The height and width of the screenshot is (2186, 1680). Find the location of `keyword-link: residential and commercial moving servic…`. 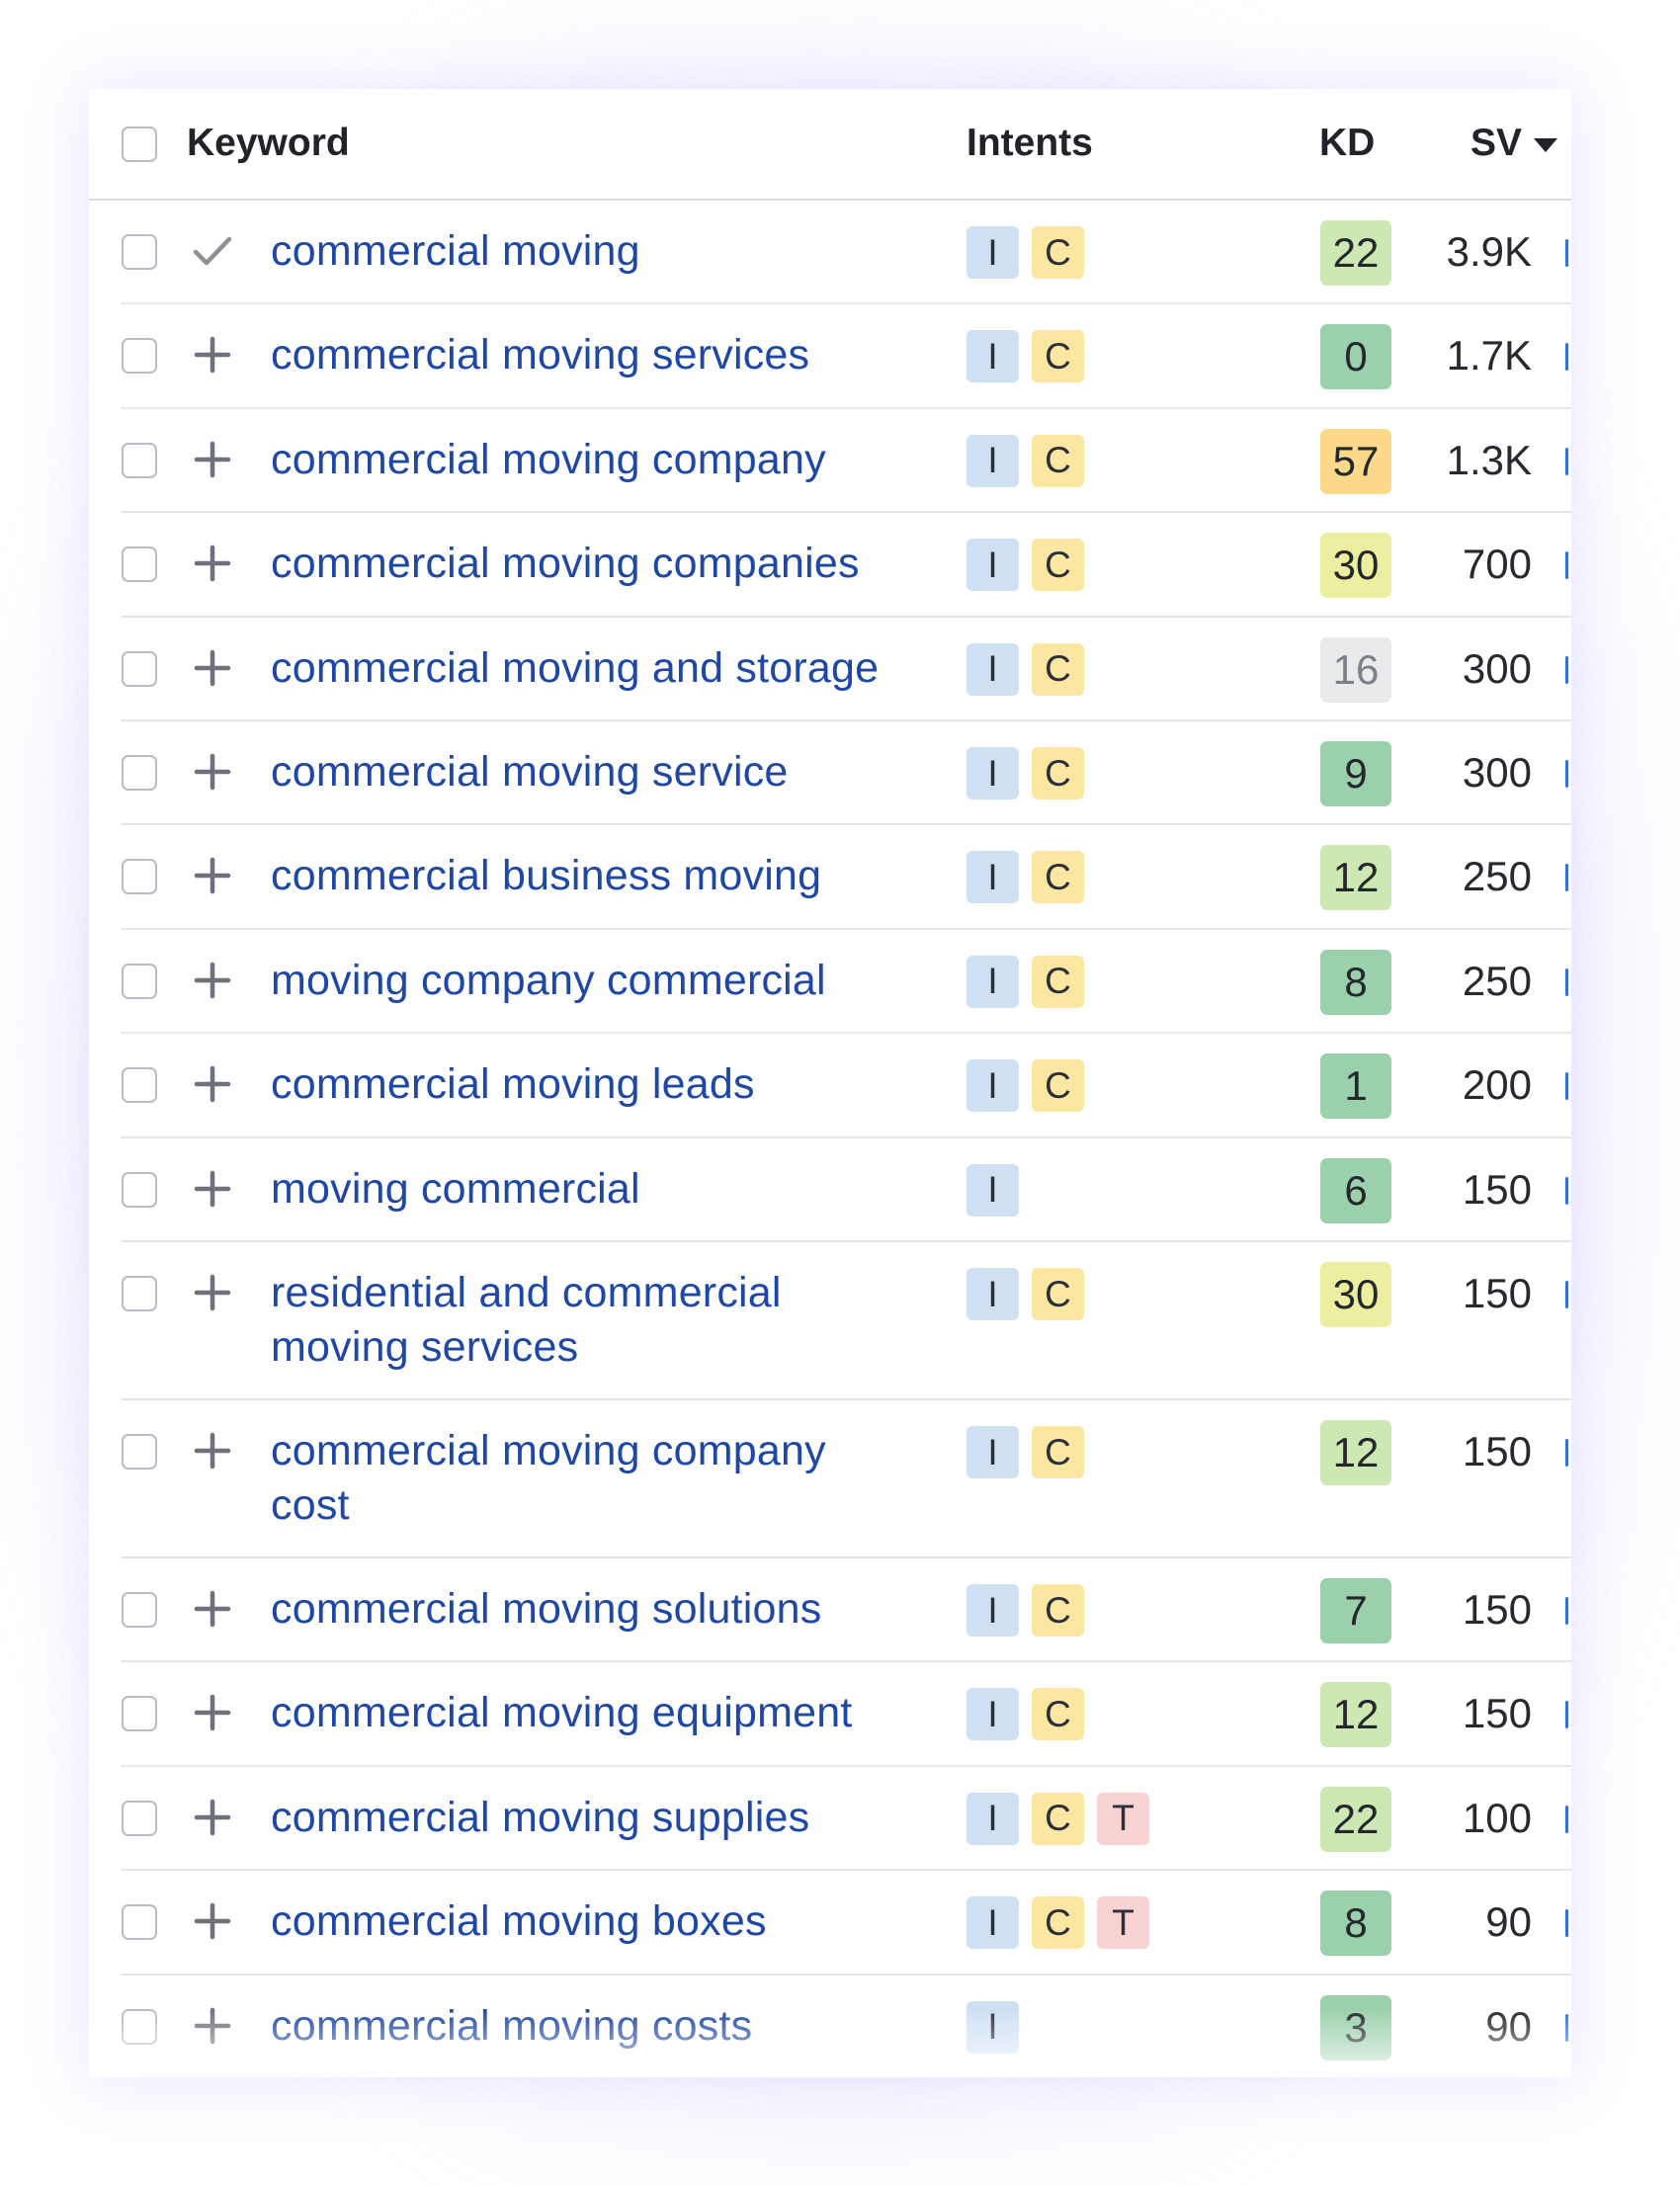

keyword-link: residential and commercial moving servic… is located at coordinates (526, 1320).